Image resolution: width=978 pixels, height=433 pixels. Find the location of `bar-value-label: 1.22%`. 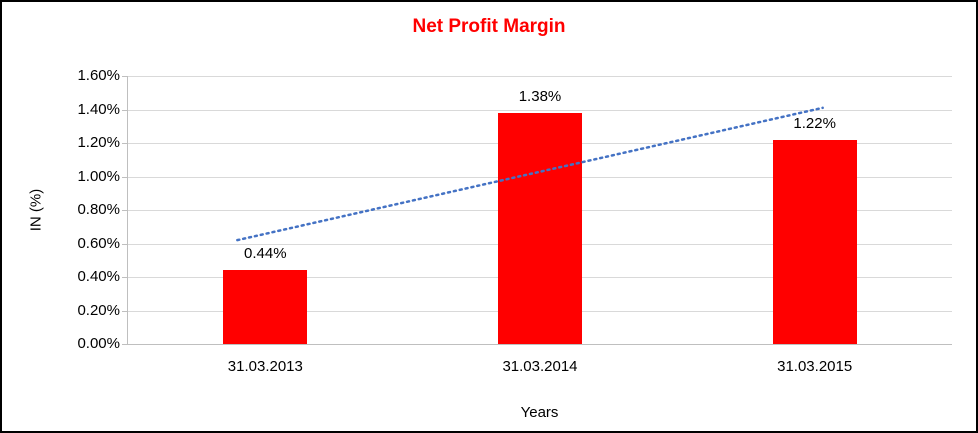

bar-value-label: 1.22% is located at coordinates (814, 123).